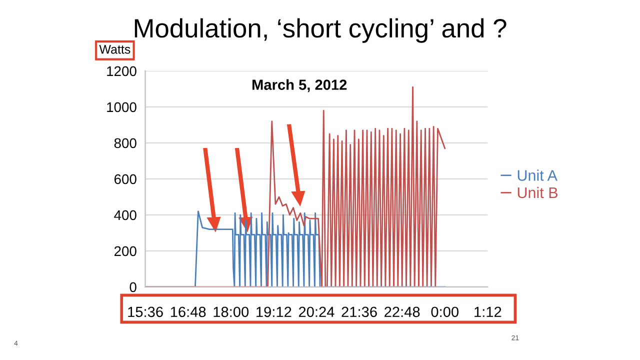 The height and width of the screenshot is (360, 640). Describe the element at coordinates (125, 179) in the screenshot. I see `y-tick-label: 600` at that location.